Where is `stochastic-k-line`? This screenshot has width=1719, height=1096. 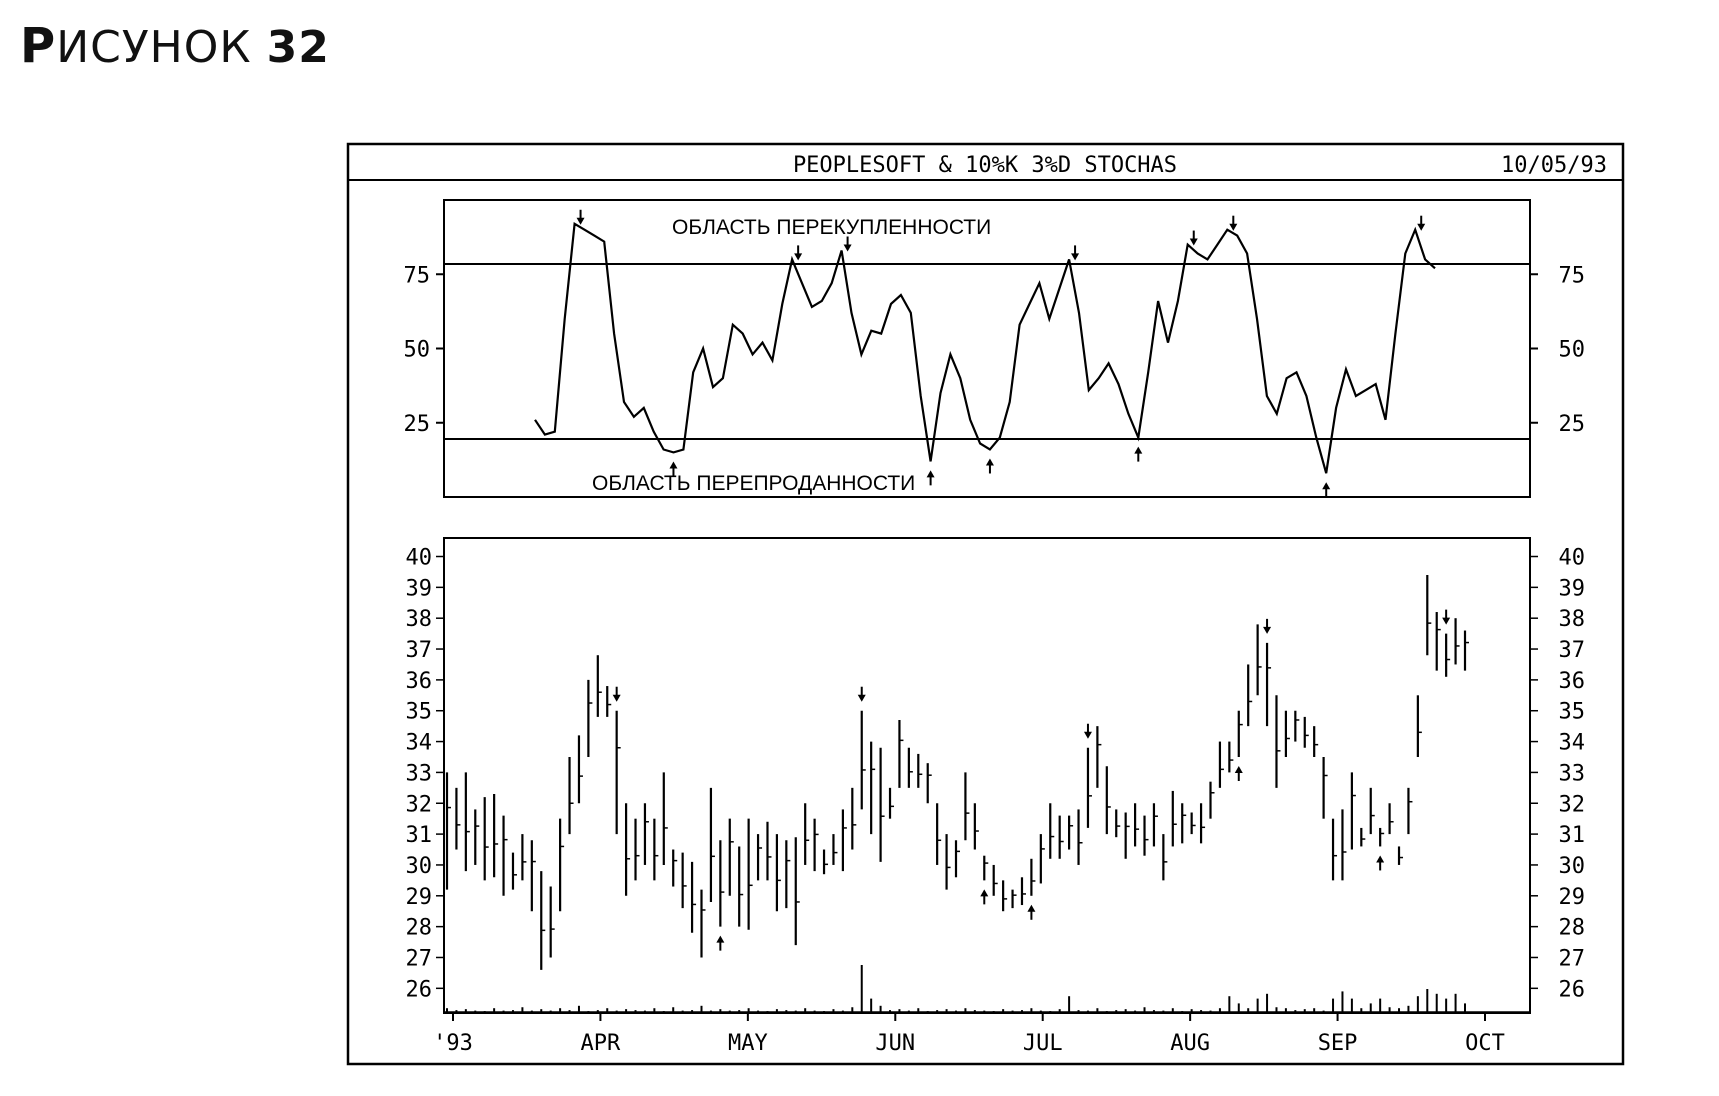
stochastic-k-line is located at coordinates (985, 347).